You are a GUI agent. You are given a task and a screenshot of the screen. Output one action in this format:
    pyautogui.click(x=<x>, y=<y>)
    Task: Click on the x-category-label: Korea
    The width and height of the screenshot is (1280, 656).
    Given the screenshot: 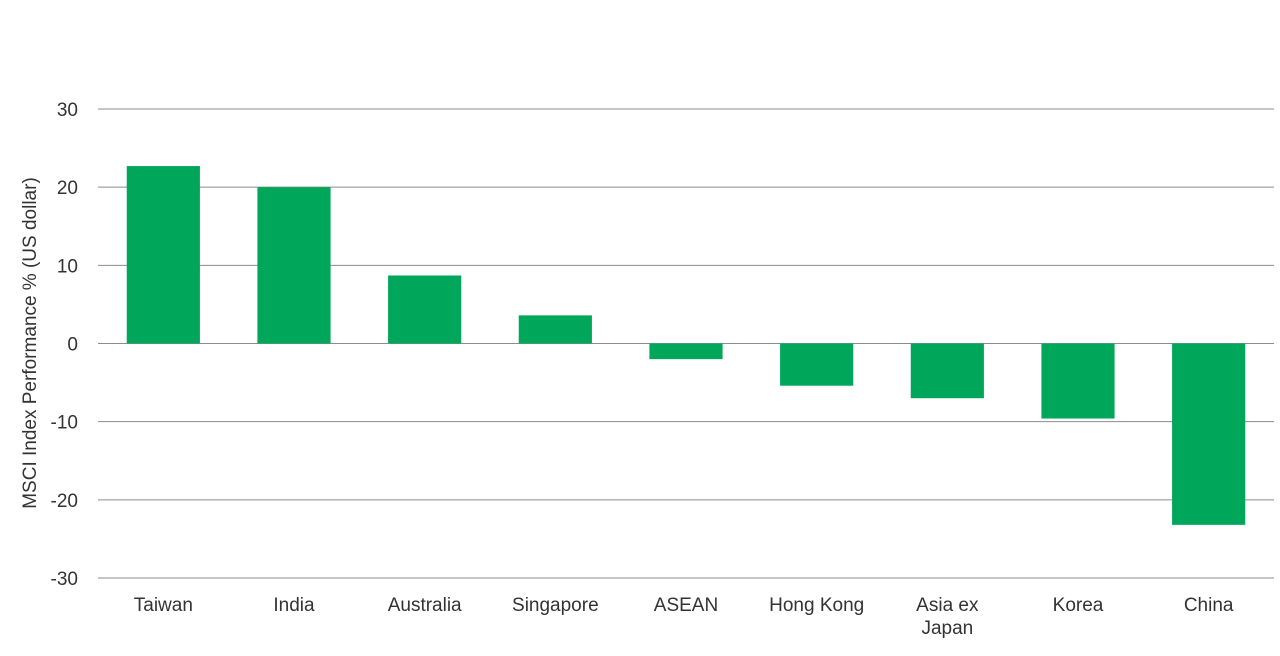 What is the action you would take?
    pyautogui.click(x=1078, y=605)
    